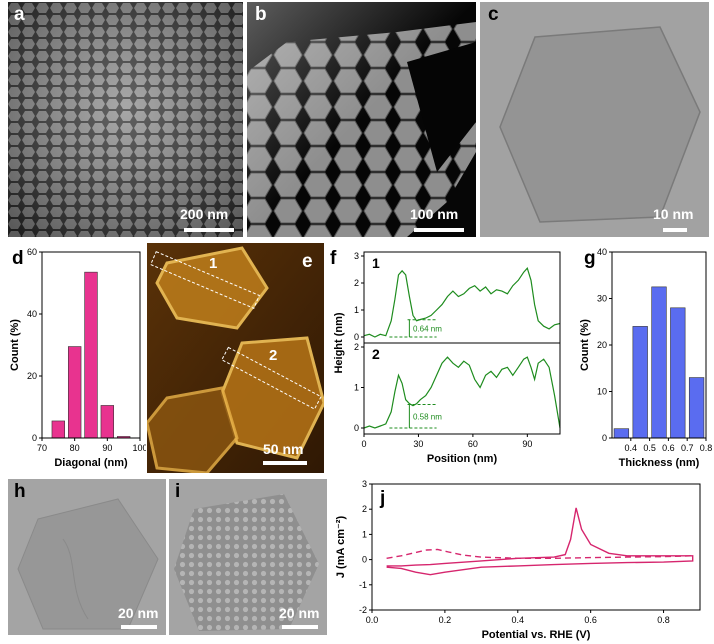  Describe the element at coordinates (300, 627) in the screenshot. I see `scale-bar-i` at that location.